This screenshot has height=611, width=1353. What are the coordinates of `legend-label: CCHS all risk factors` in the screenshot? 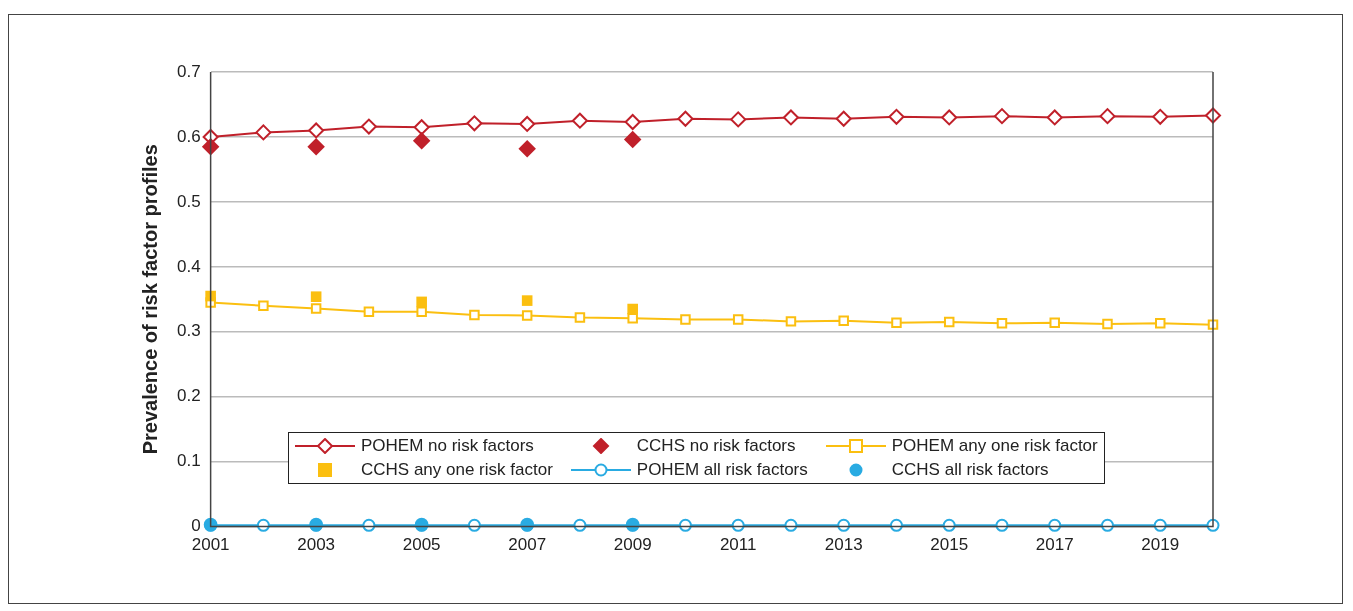 It's located at (970, 470).